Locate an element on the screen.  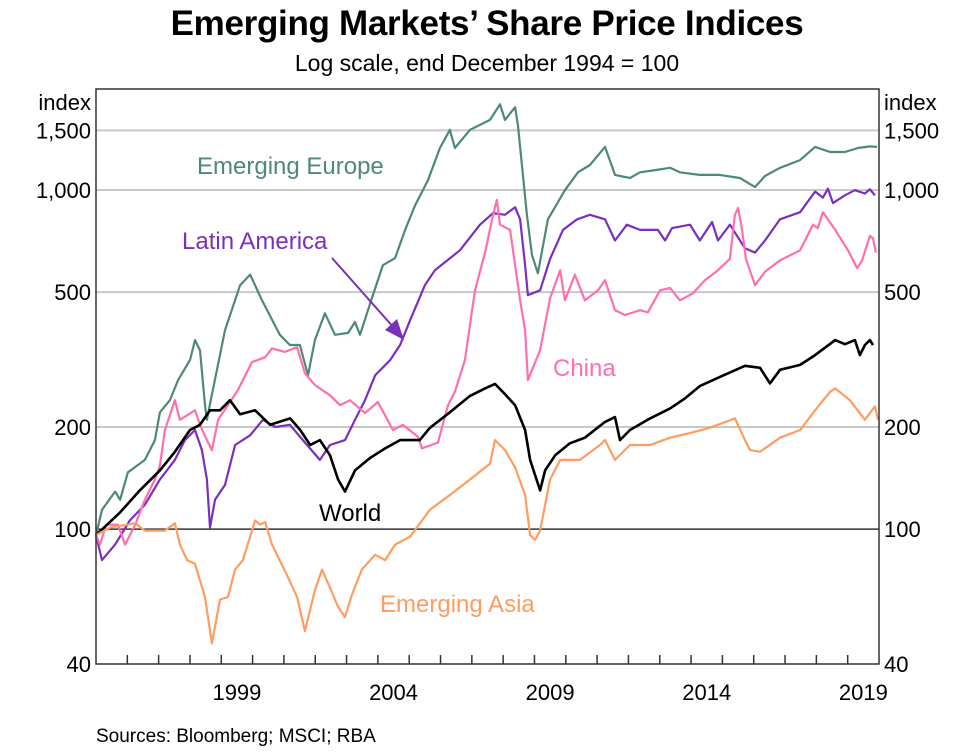
y-tick-left-40: 40 is located at coordinates (79, 664).